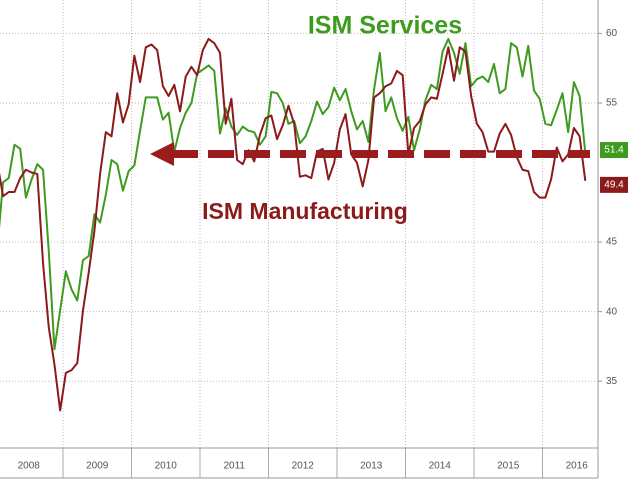  Describe the element at coordinates (440, 466) in the screenshot. I see `x-tick-label: 2014` at that location.